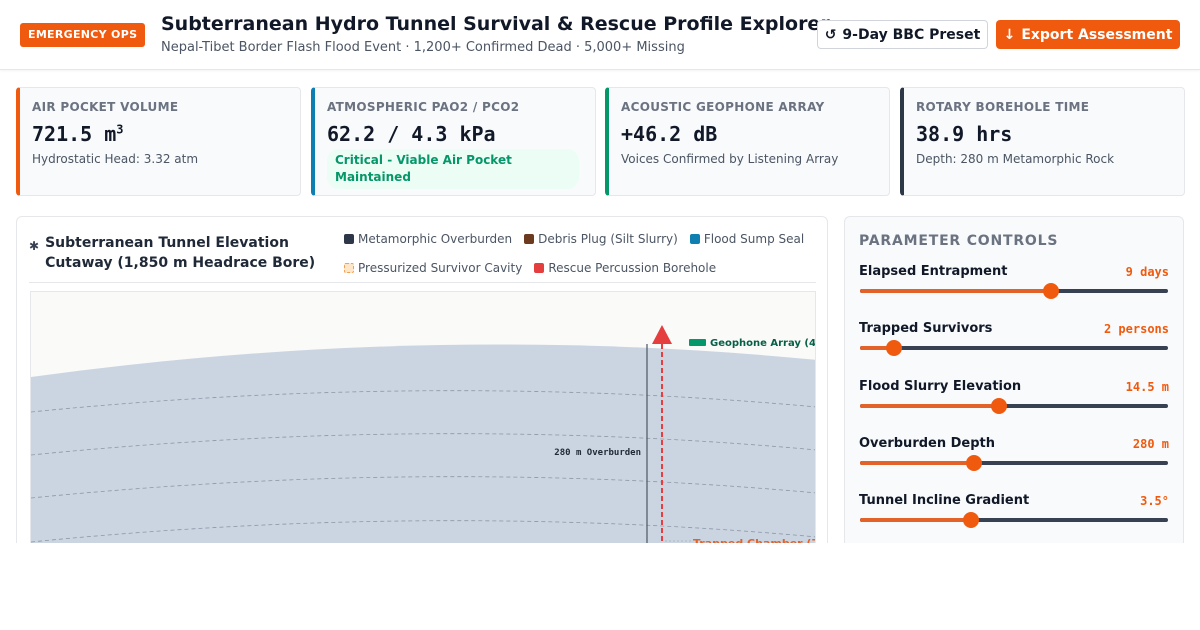 This screenshot has width=1200, height=630. I want to click on control-value: 14.5 m, so click(1147, 386).